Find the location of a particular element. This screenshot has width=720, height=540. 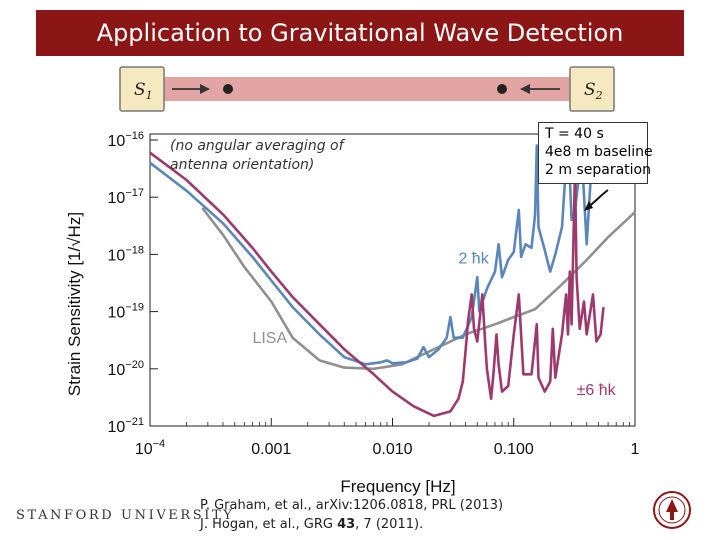

satellite-1-label: S1 is located at coordinates (143, 91).